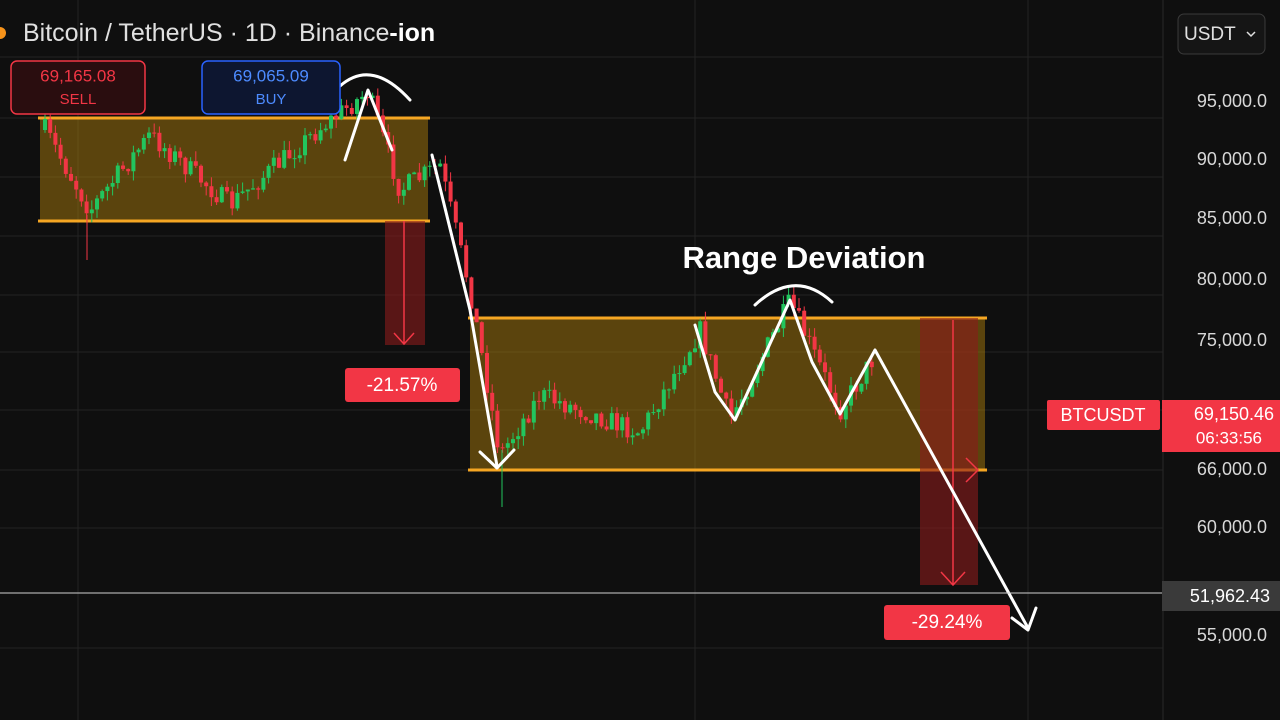 The height and width of the screenshot is (720, 1280). I want to click on symbol-title: Bitcoin / TetherUS · 1D · Binance-ion, so click(229, 33).